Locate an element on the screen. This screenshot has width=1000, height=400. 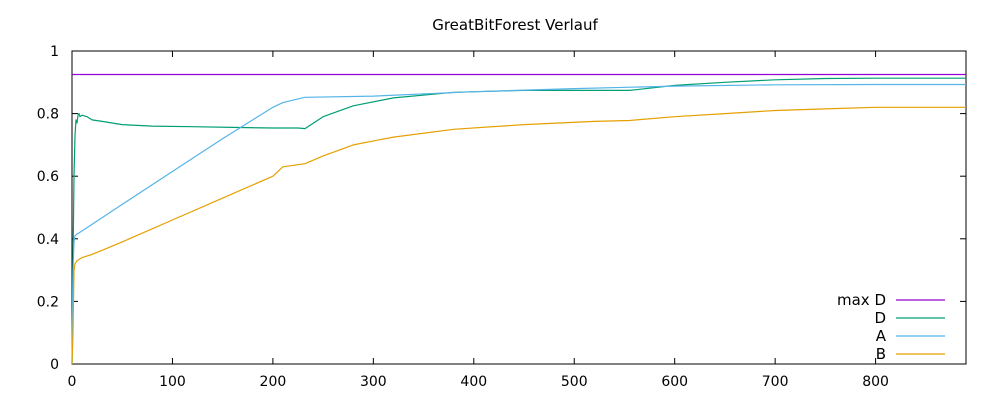
x-tick-label: 100 is located at coordinates (172, 382).